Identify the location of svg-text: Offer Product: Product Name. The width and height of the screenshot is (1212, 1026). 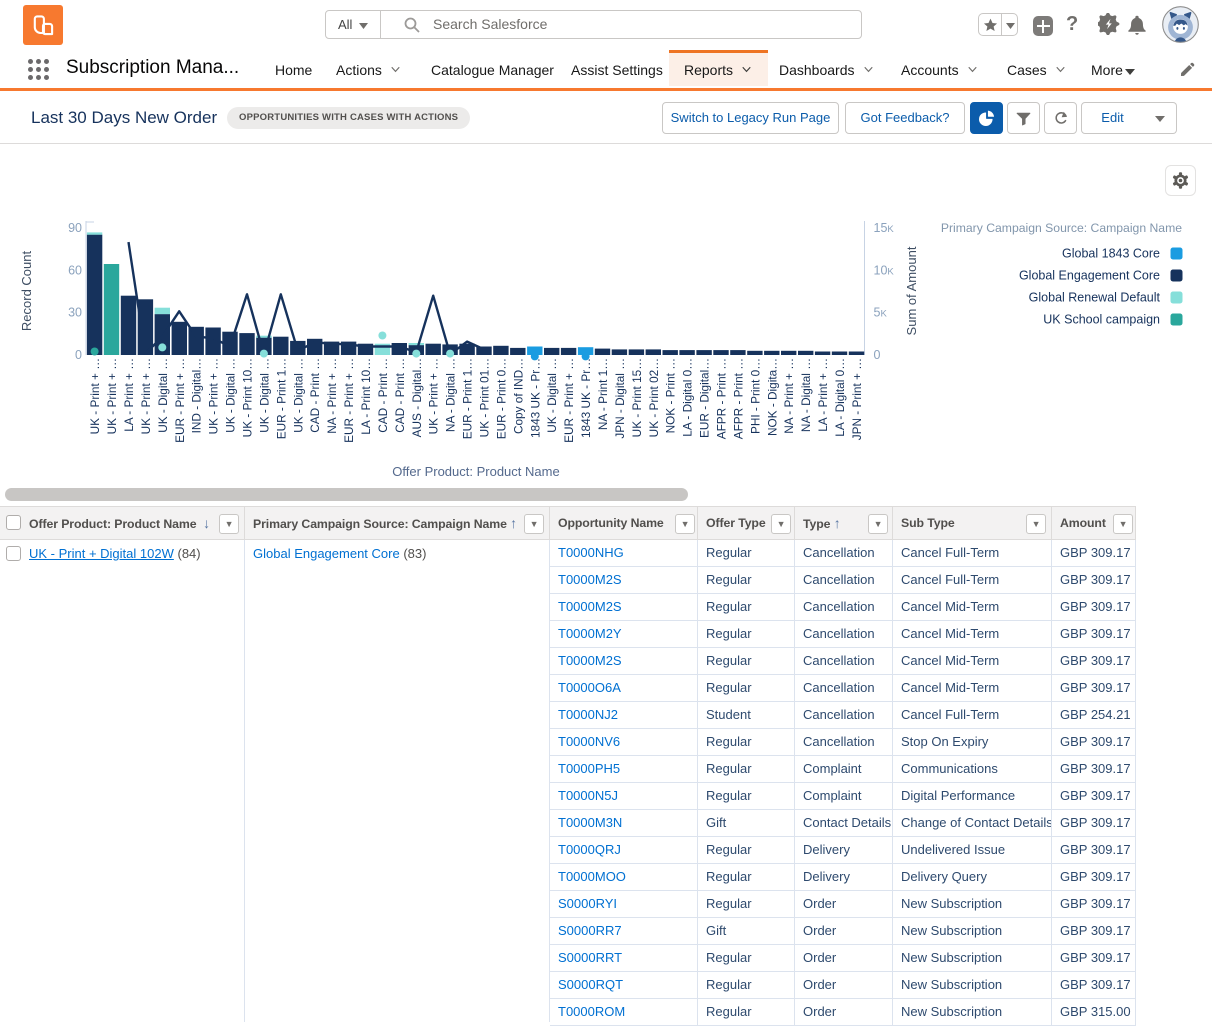
(475, 471).